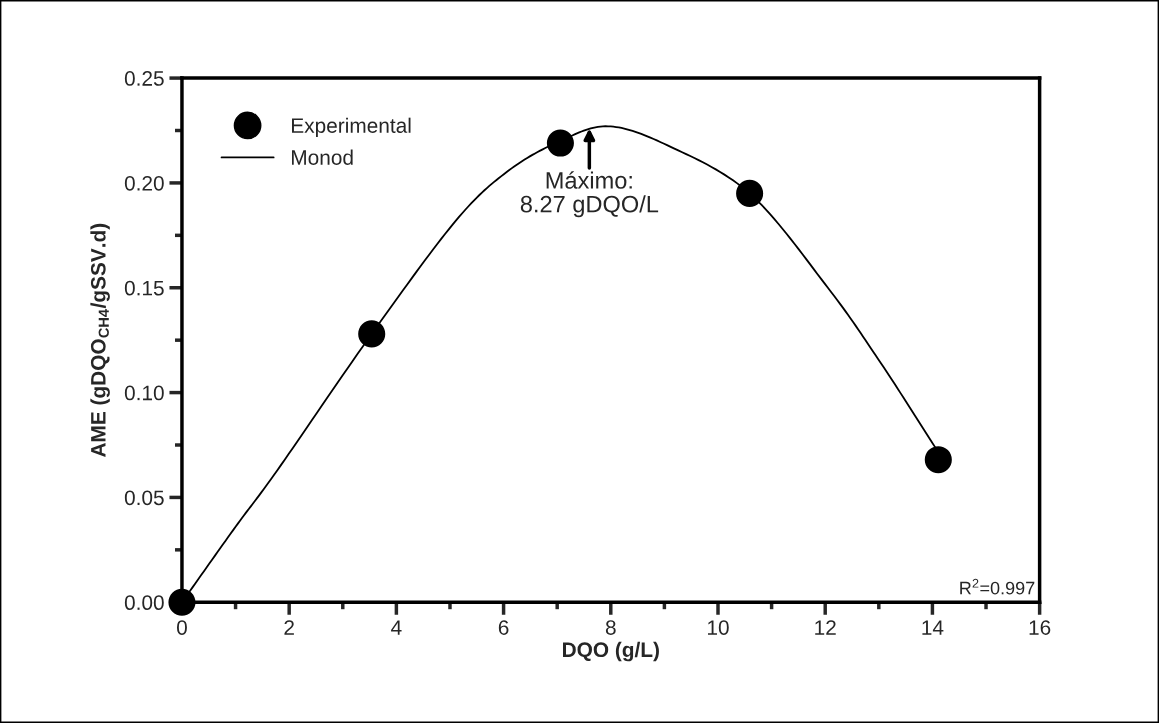 The height and width of the screenshot is (723, 1159). What do you see at coordinates (181, 627) in the screenshot?
I see `x-tick-label: 0` at bounding box center [181, 627].